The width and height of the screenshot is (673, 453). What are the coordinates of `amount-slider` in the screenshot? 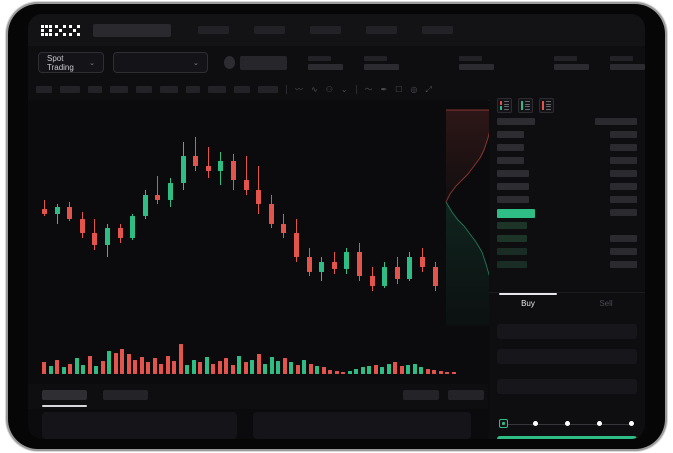 It's located at (567, 424).